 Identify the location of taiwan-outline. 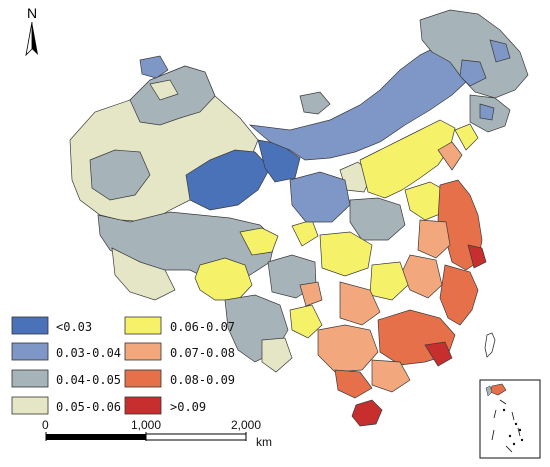
(490, 345).